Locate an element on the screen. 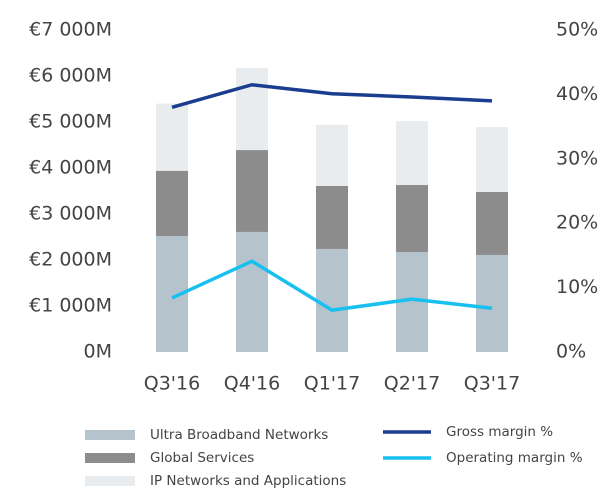 The width and height of the screenshot is (608, 493). y2-tick-label: 30% is located at coordinates (577, 158).